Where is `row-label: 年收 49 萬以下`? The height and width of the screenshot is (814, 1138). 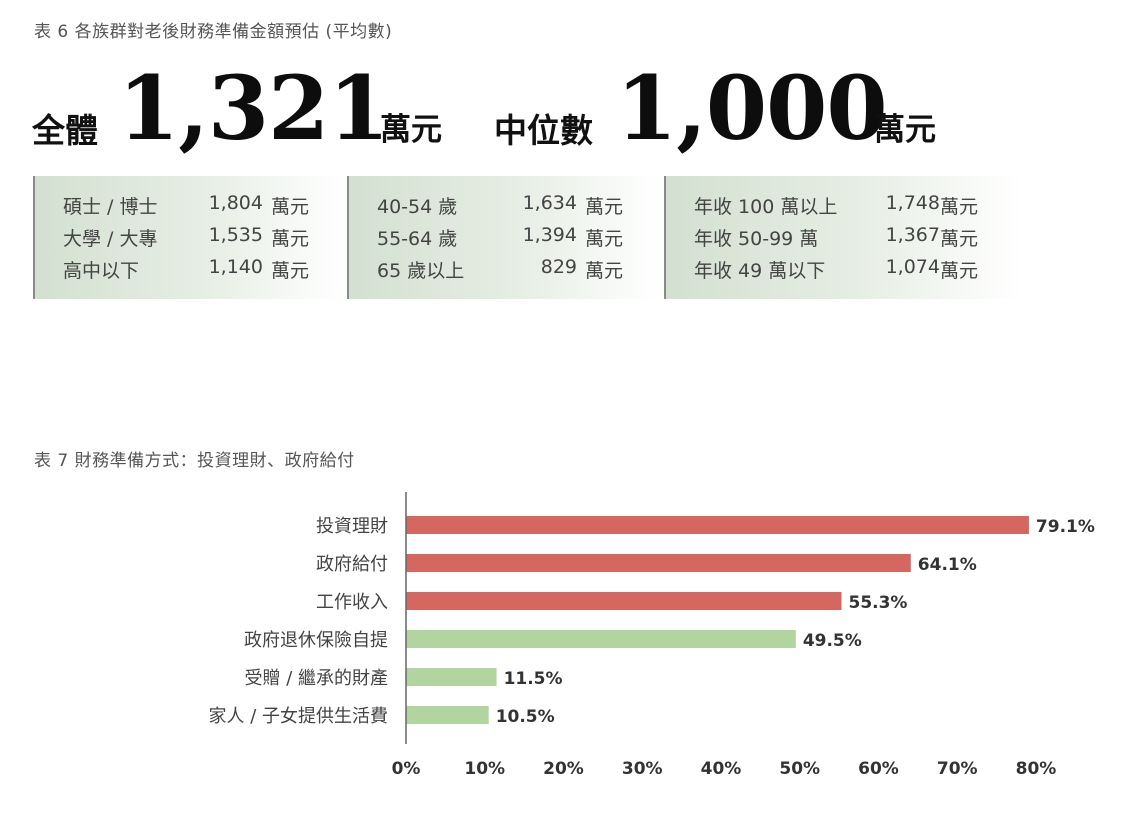
row-label: 年收 49 萬以下 is located at coordinates (760, 271).